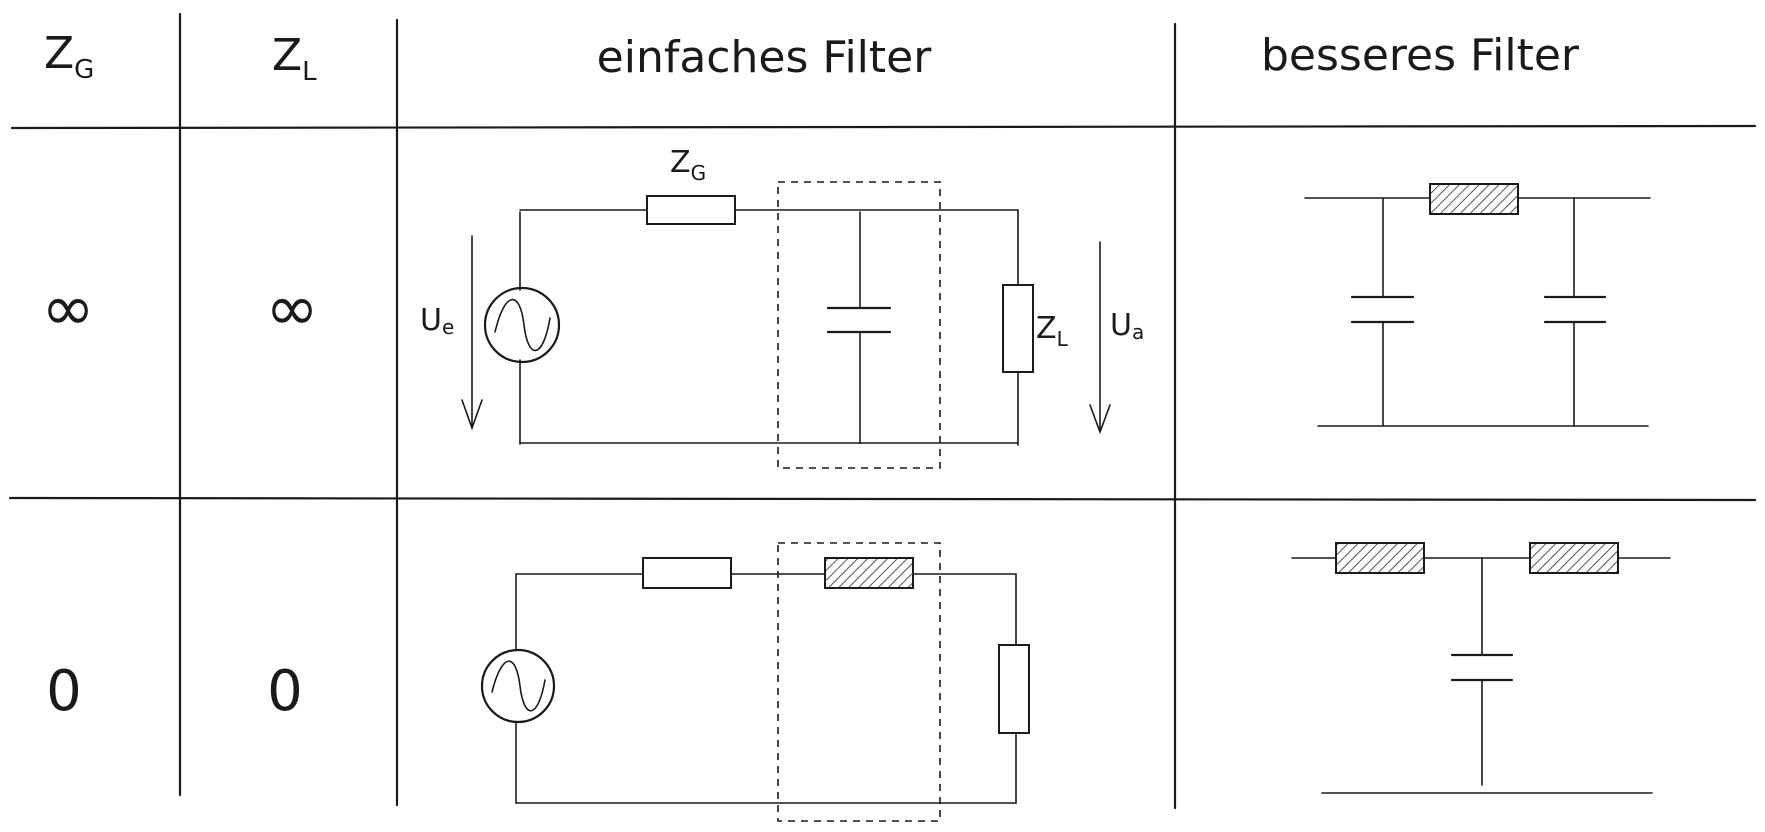  Describe the element at coordinates (294, 58) in the screenshot. I see `header-zl: ZL` at that location.